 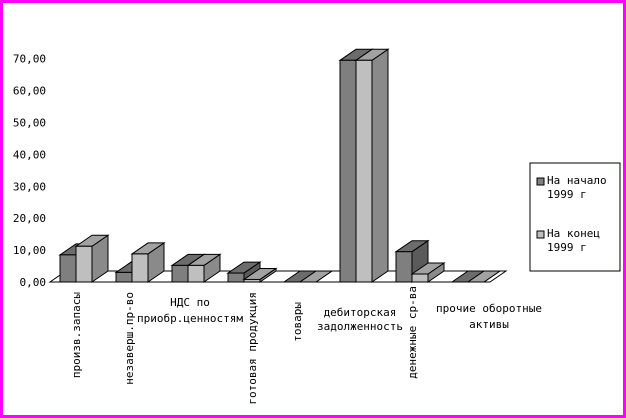 I want to click on category-label-3-line2: приобр.ценностям, so click(x=190, y=318).